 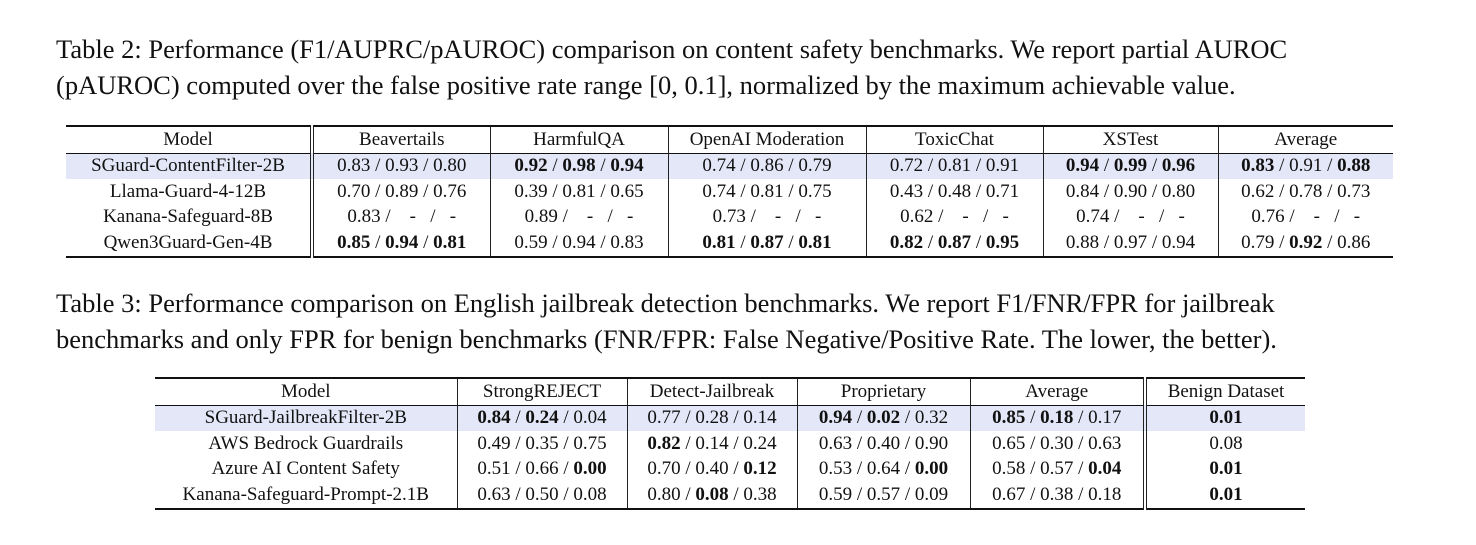 I want to click on cell-text: 0.70 / 0.40 /, so click(x=695, y=469).